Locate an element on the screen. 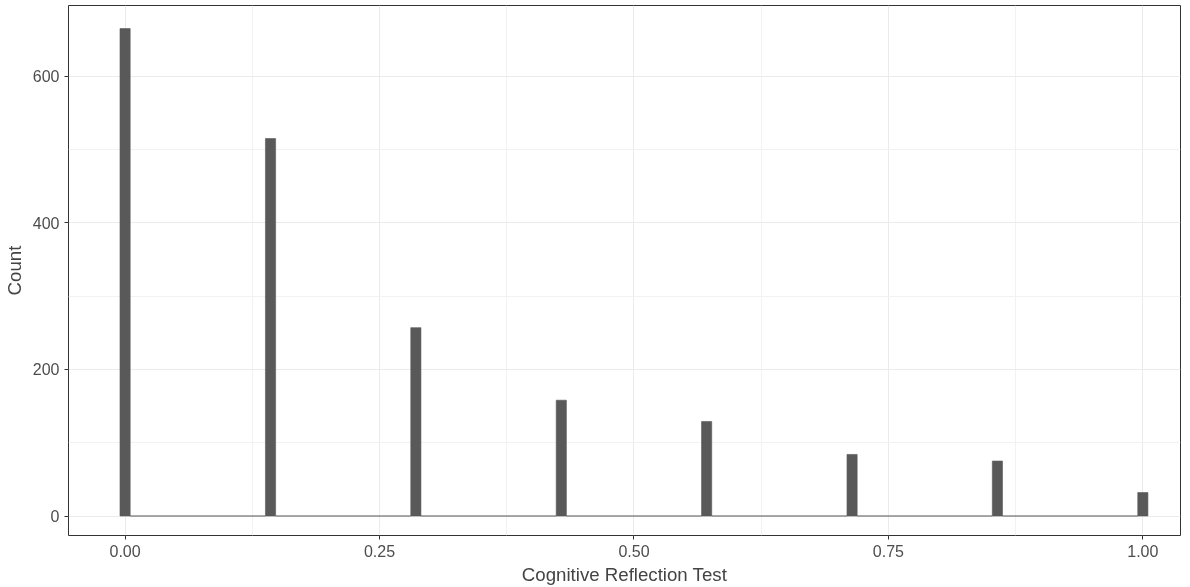 Image resolution: width=1190 pixels, height=587 pixels. x-tick-label: 0.50 is located at coordinates (634, 551).